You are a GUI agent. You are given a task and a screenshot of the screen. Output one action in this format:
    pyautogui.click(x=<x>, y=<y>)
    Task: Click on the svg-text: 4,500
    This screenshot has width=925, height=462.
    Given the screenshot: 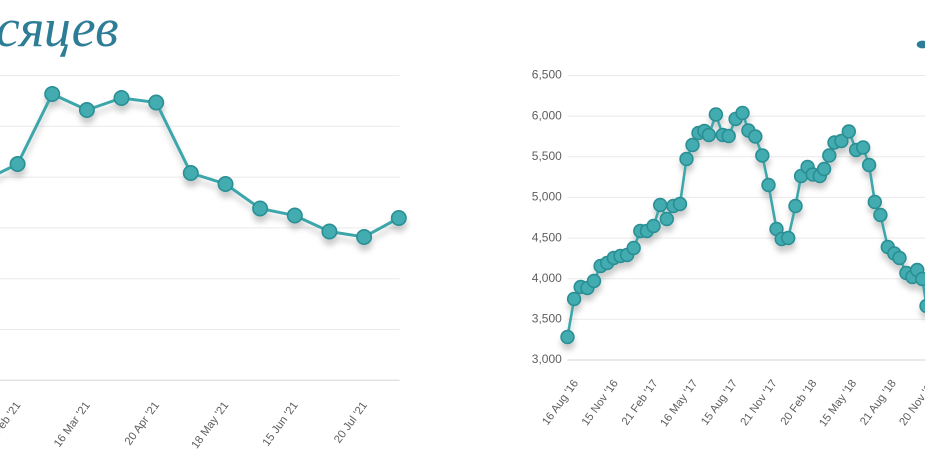 What is the action you would take?
    pyautogui.click(x=547, y=237)
    